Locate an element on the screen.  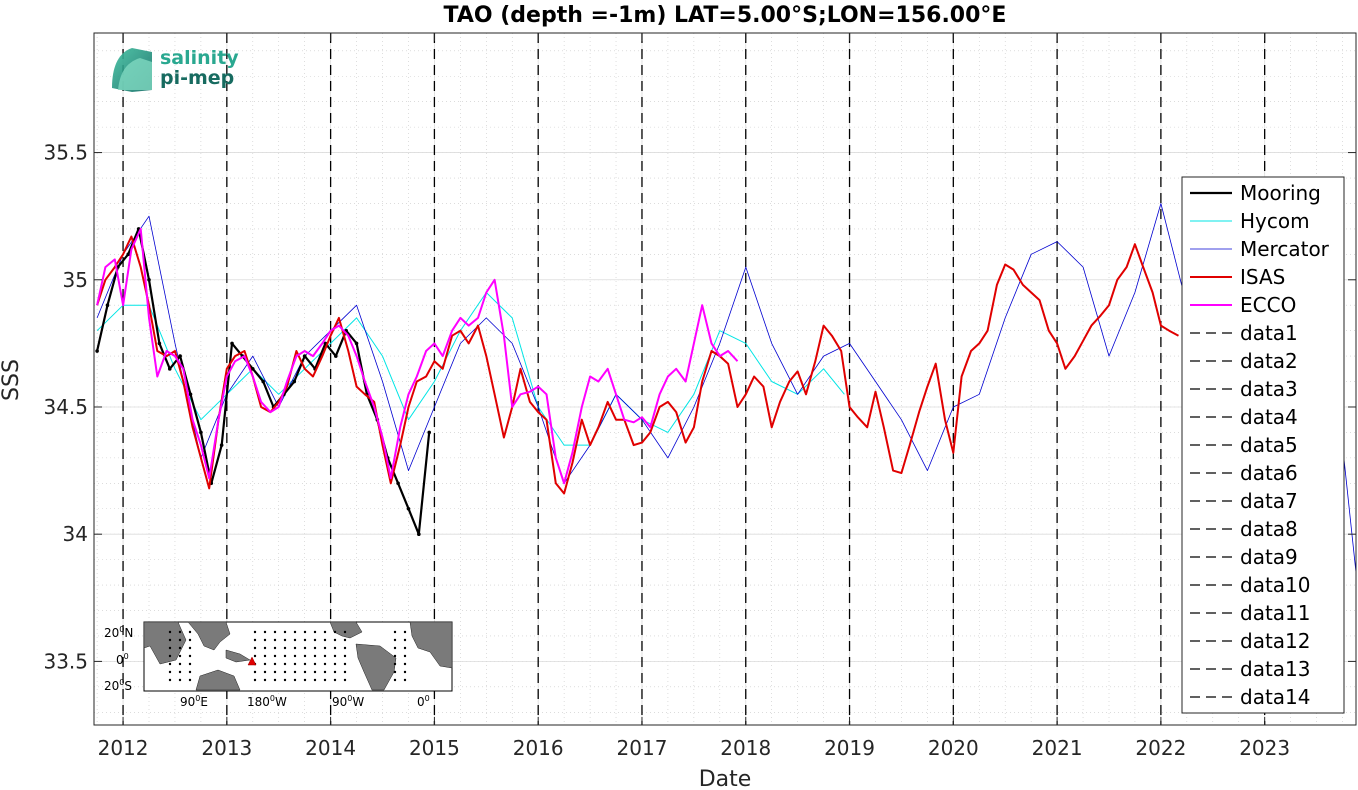
inset-map-ocean is located at coordinates (298, 656).